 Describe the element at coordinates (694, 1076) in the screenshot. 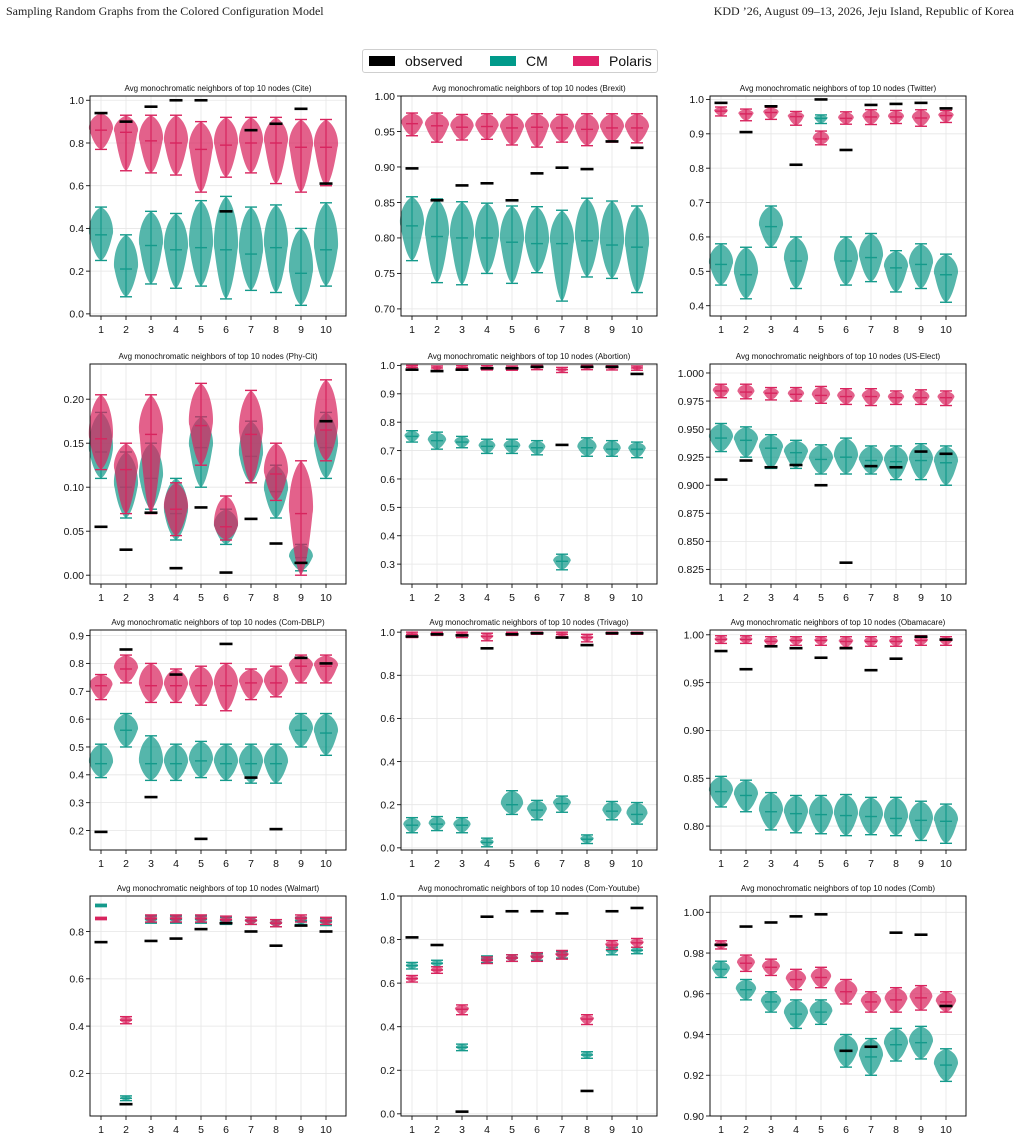

I see `y-tick-label: 0.92` at that location.